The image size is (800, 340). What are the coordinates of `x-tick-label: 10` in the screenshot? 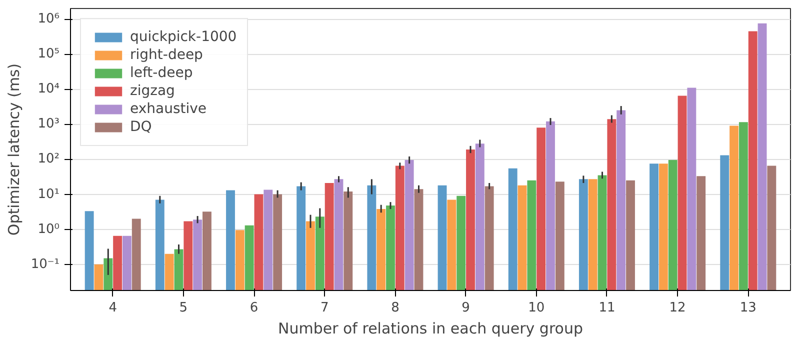 It's located at (536, 308).